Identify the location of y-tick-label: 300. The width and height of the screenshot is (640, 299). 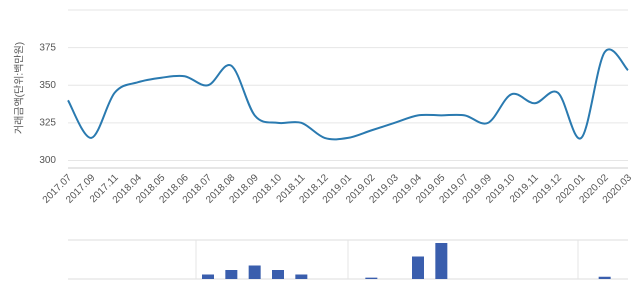
(47, 160).